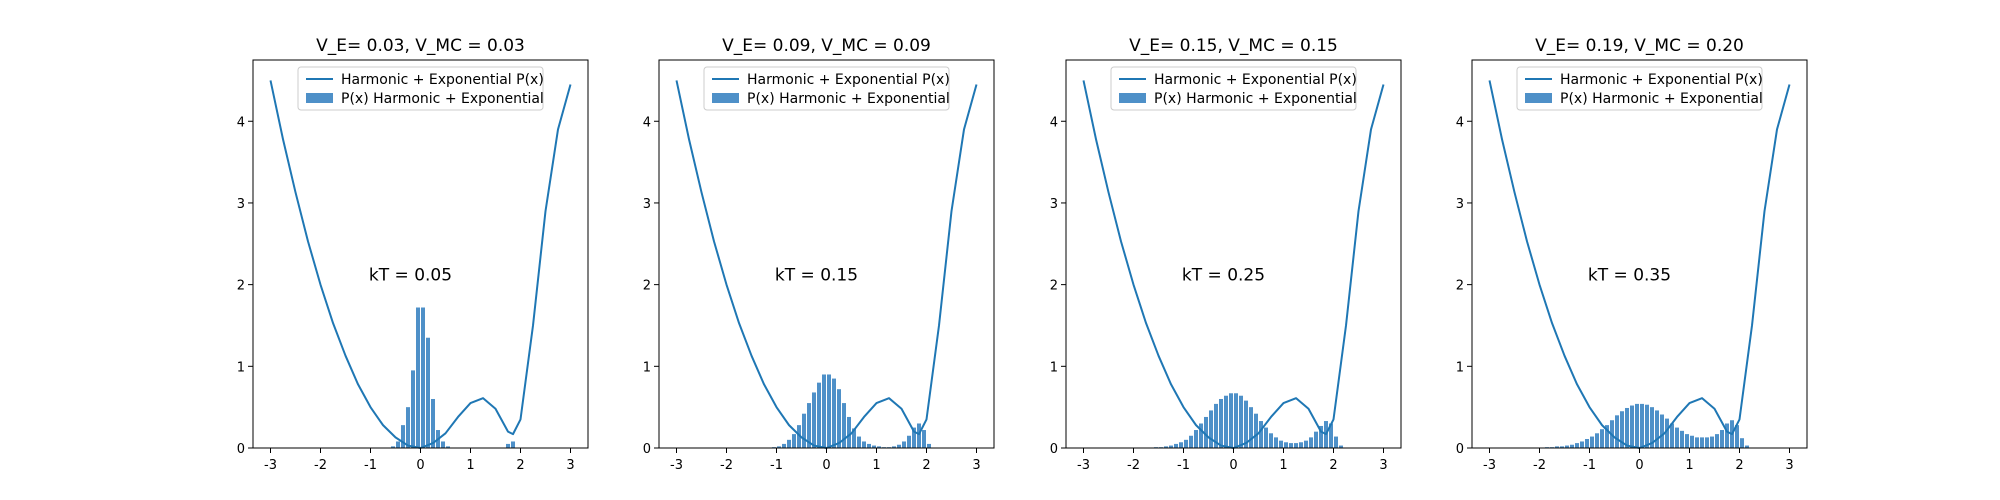  I want to click on subplot-title: V_E= 0.15, V_MC = 0.15, so click(1233, 46).